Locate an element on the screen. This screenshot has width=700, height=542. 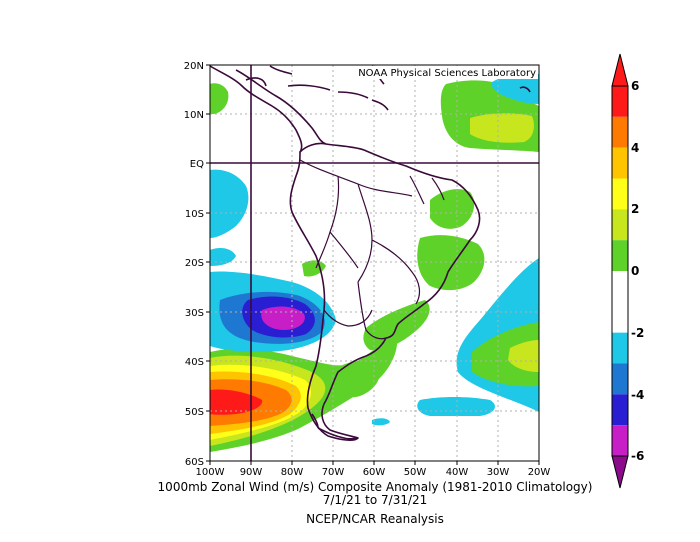
tierra-del-fuego is located at coordinates (335, 426).